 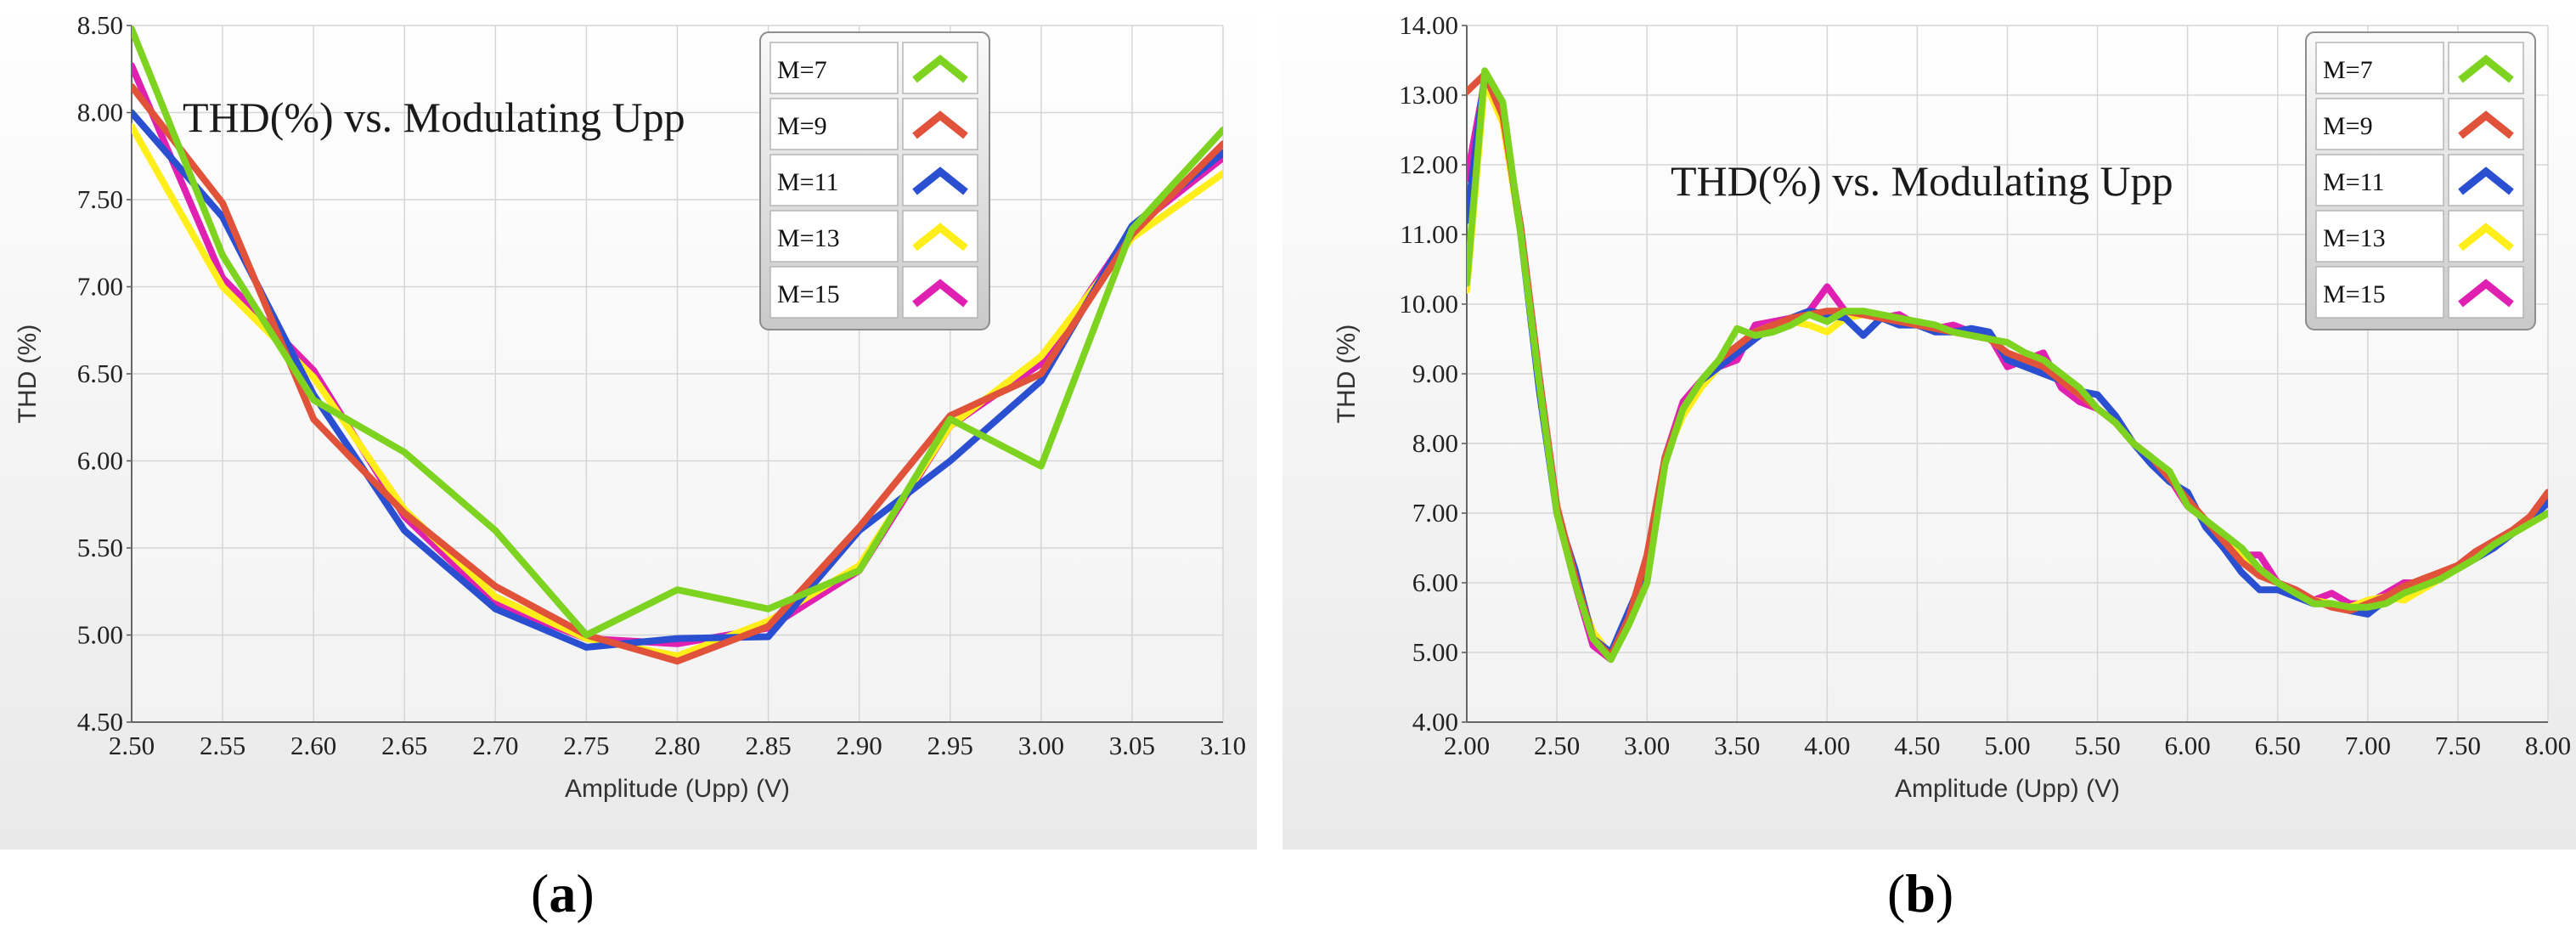 What do you see at coordinates (222, 745) in the screenshot?
I see `x-tick-label: 2.55` at bounding box center [222, 745].